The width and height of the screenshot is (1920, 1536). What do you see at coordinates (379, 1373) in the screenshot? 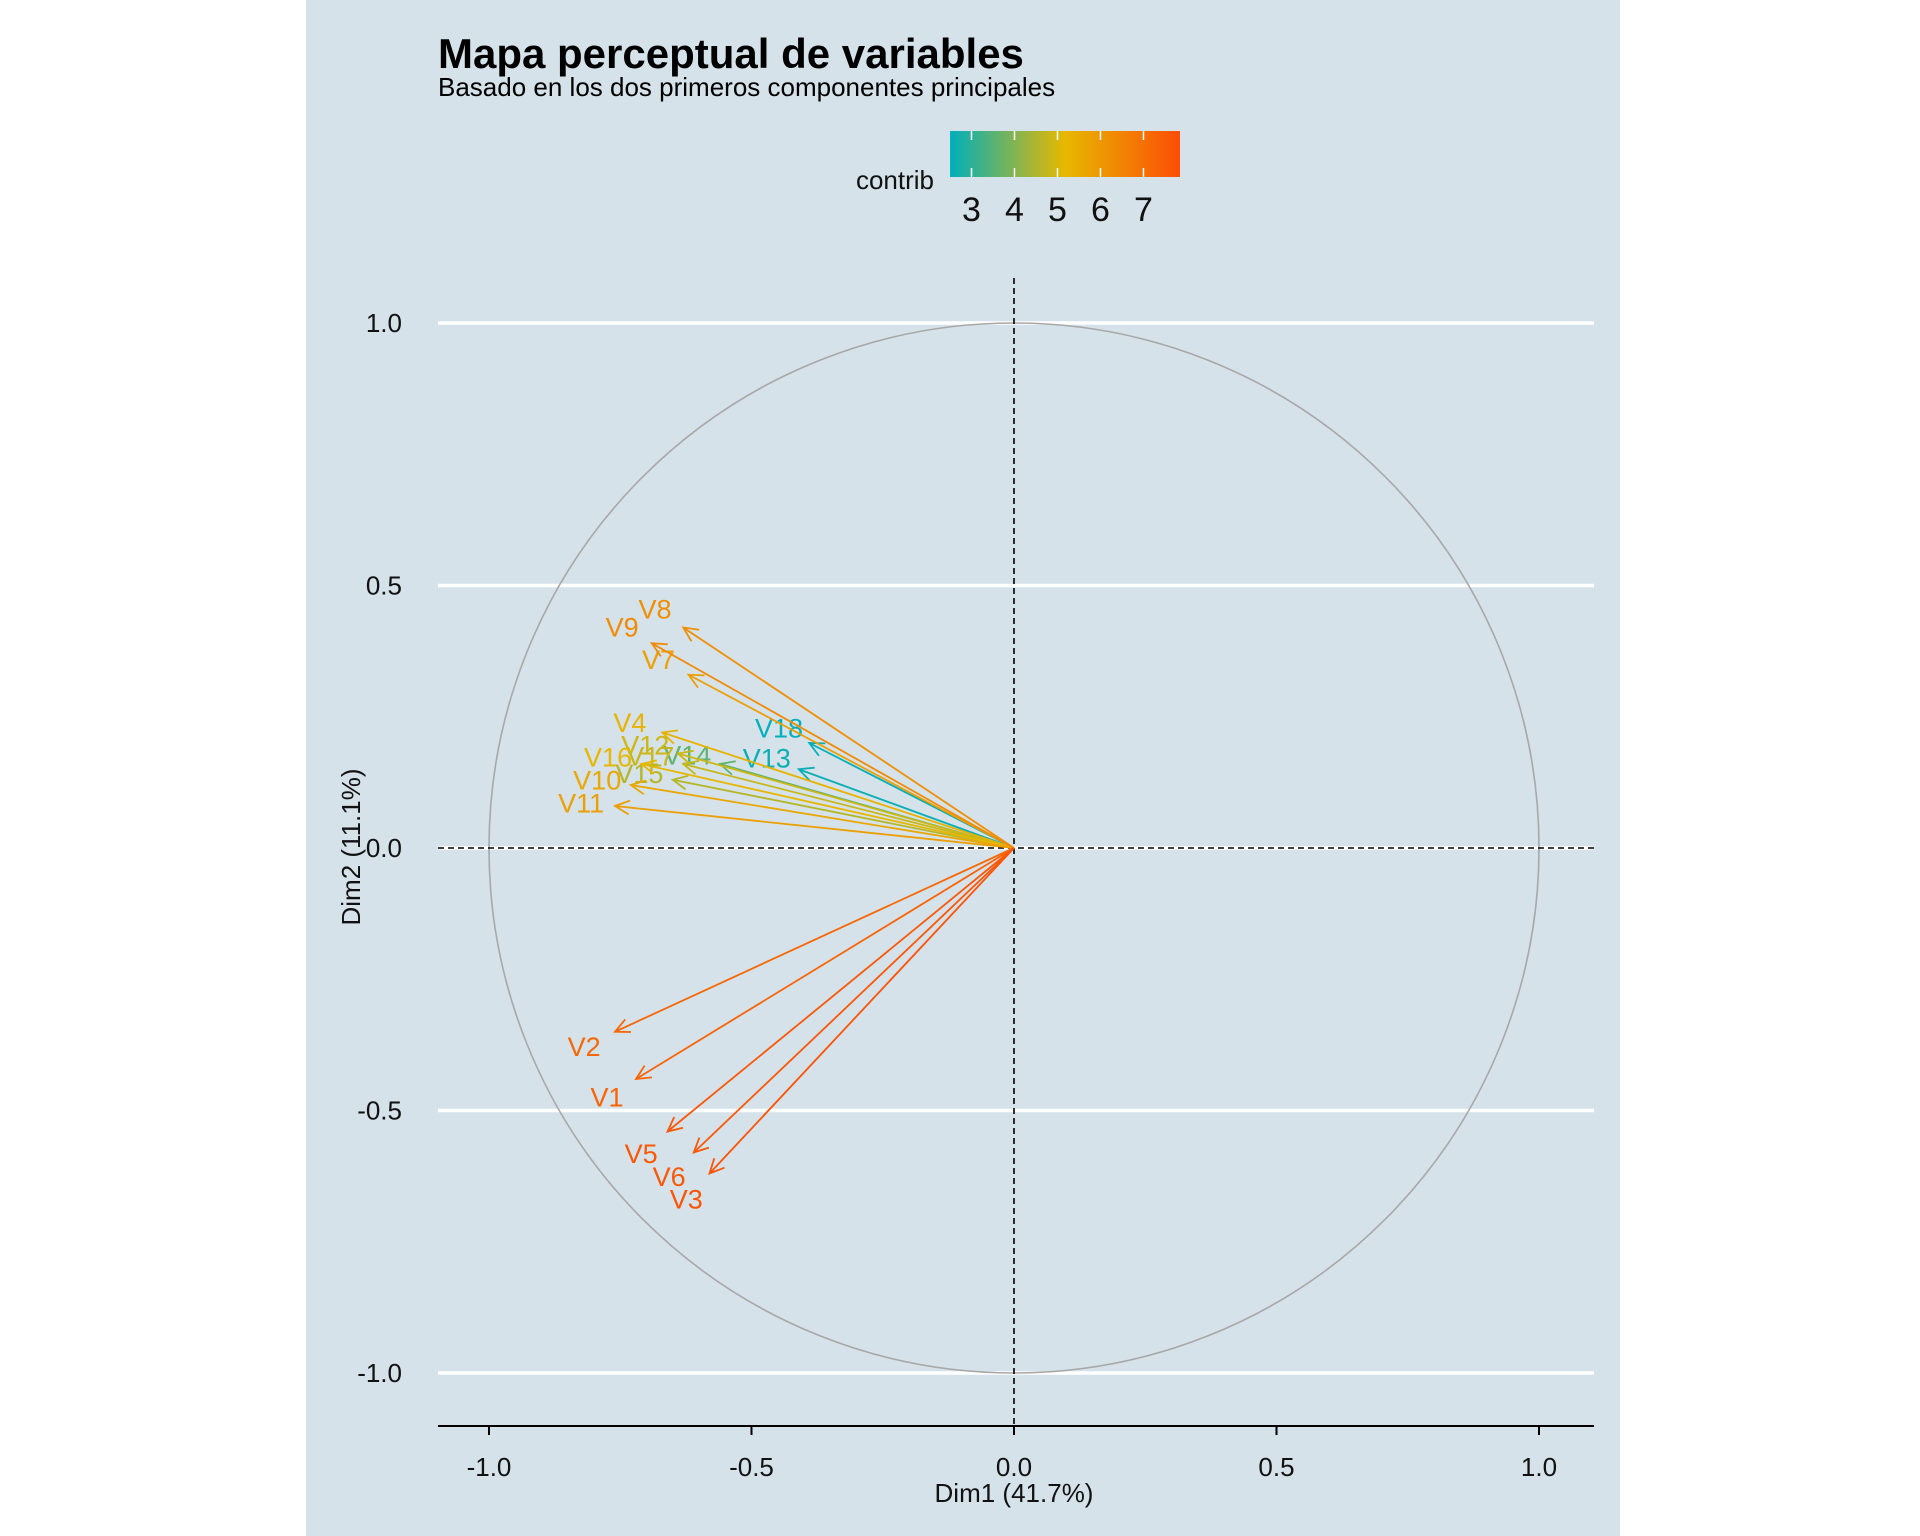
I see `y-tick-label: -1.0` at bounding box center [379, 1373].